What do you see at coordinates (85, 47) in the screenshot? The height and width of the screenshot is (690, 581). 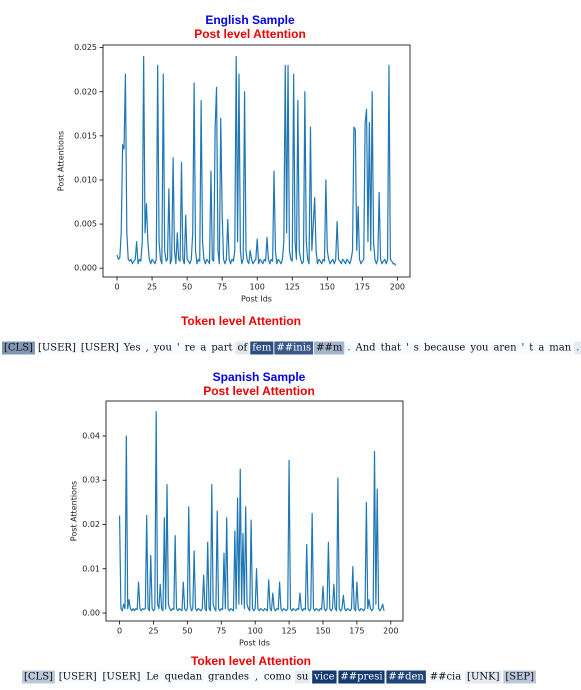 I see `y-tick-label: 0.025` at bounding box center [85, 47].